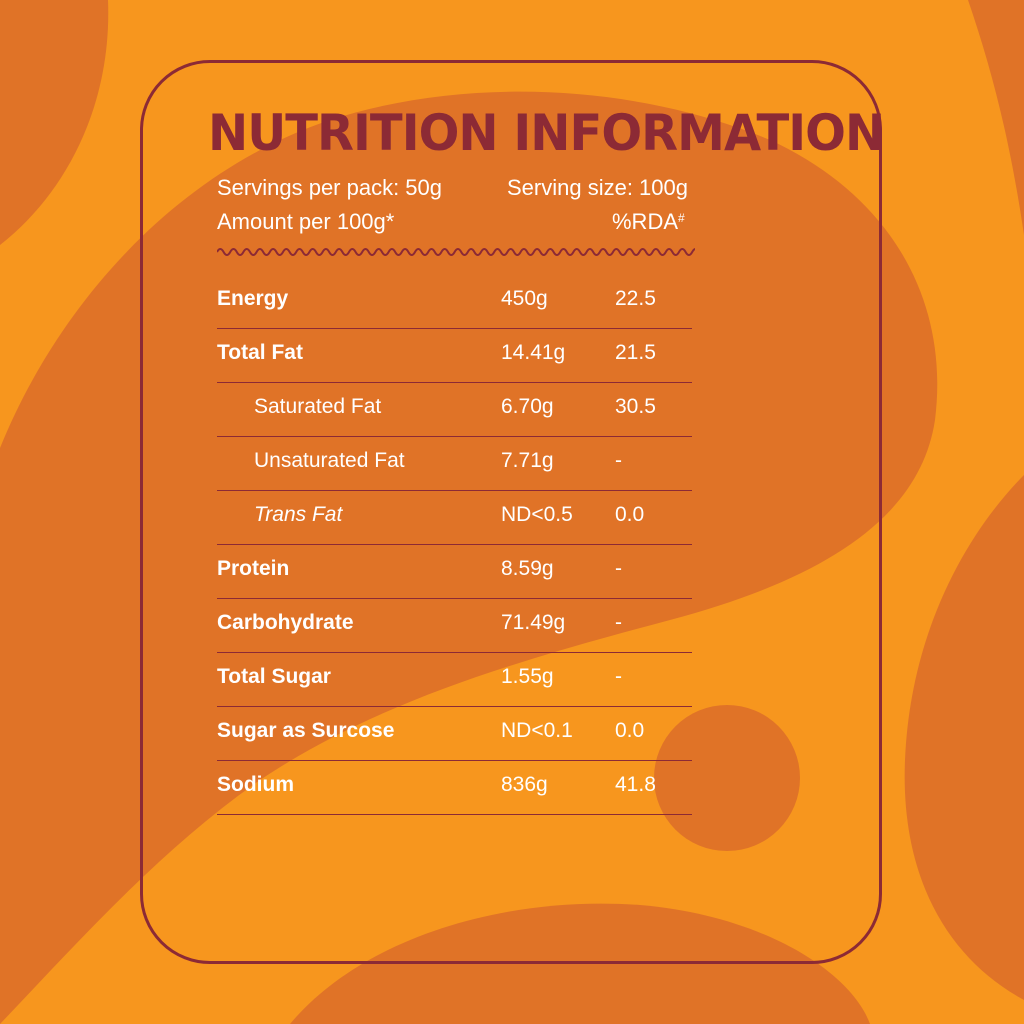 This screenshot has height=1024, width=1024. Describe the element at coordinates (274, 676) in the screenshot. I see `nutrient-name: Total Sugar` at that location.